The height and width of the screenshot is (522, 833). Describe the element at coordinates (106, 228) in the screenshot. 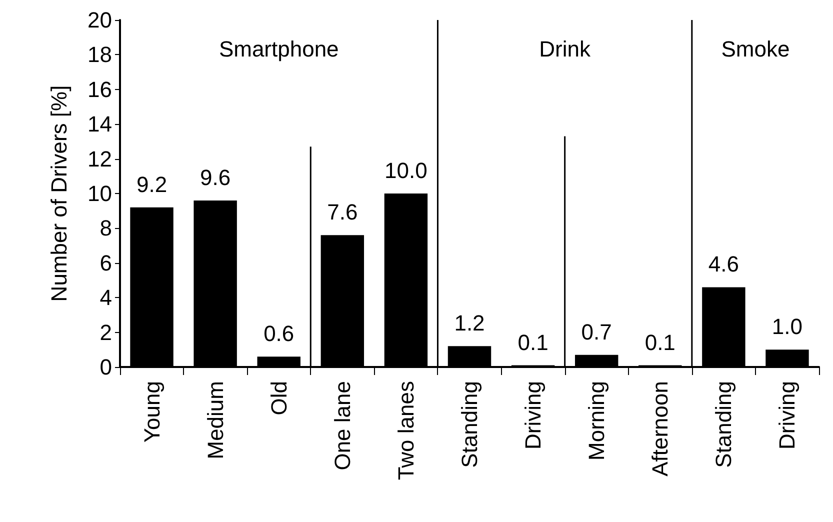

I see `y-tick-label: 8` at that location.